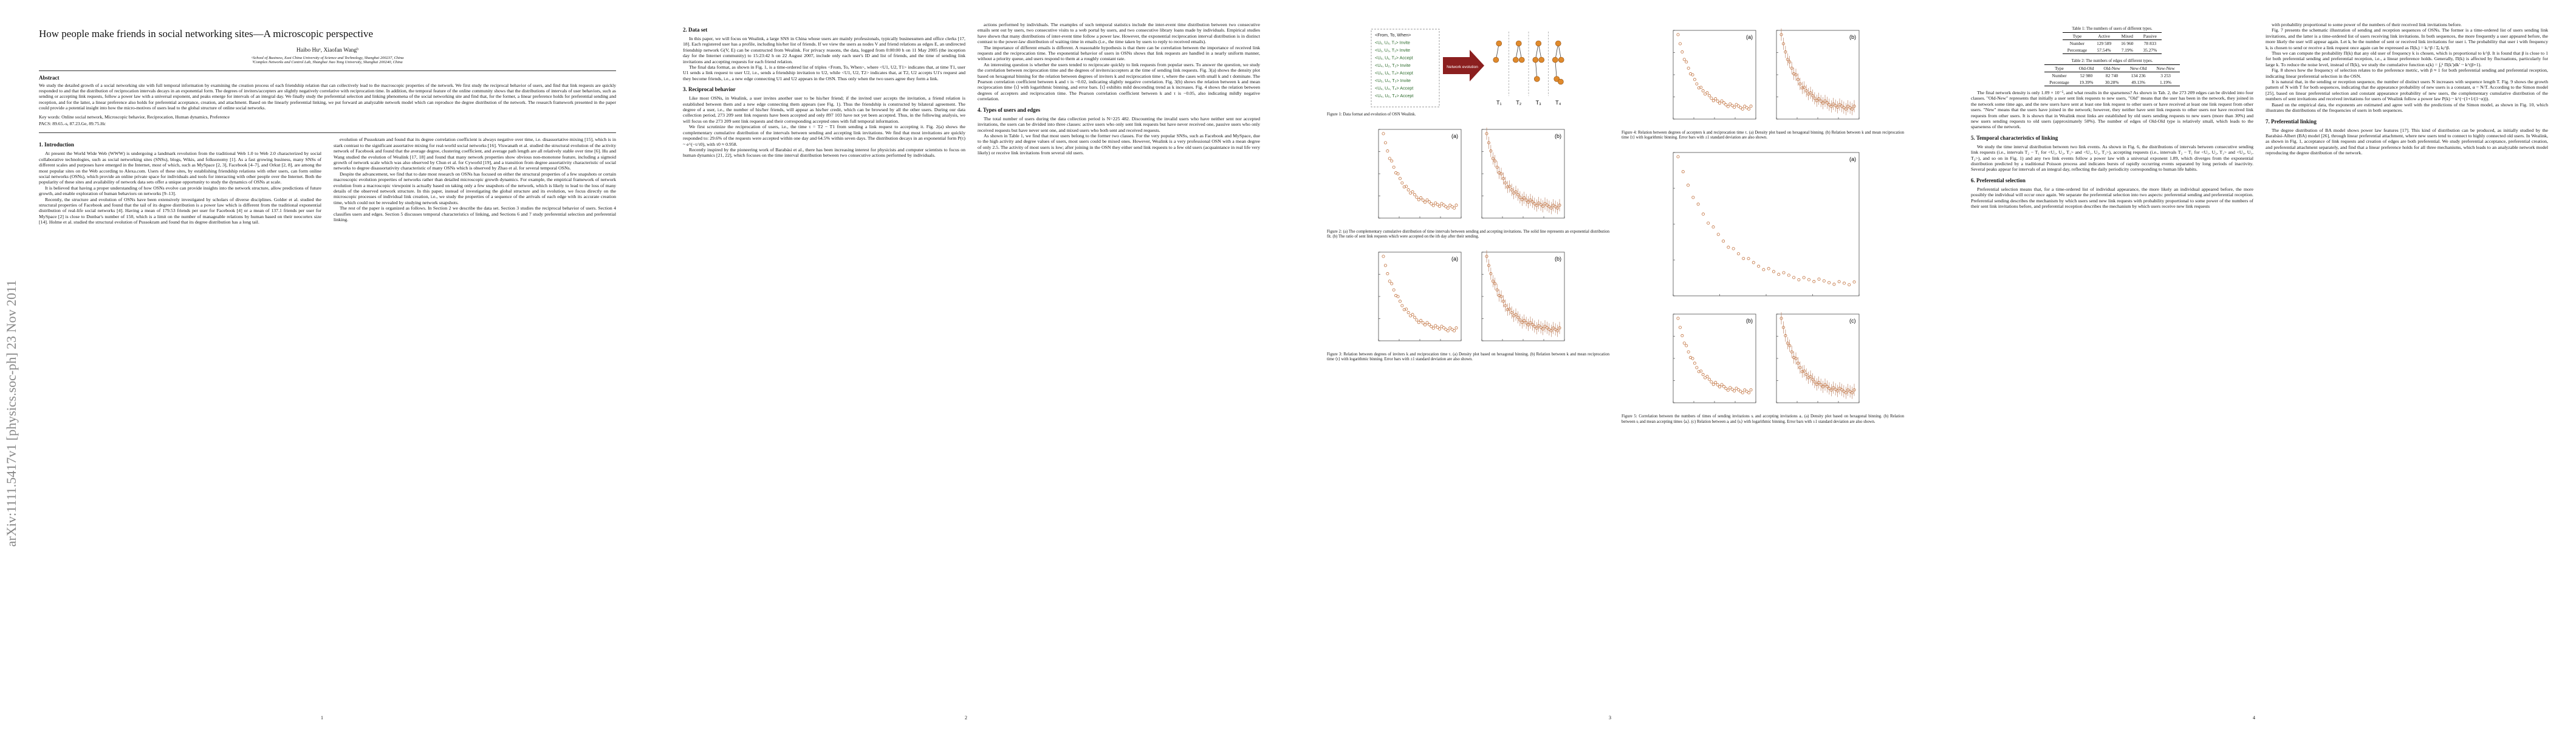  I want to click on time-label: T₄, so click(1558, 103).